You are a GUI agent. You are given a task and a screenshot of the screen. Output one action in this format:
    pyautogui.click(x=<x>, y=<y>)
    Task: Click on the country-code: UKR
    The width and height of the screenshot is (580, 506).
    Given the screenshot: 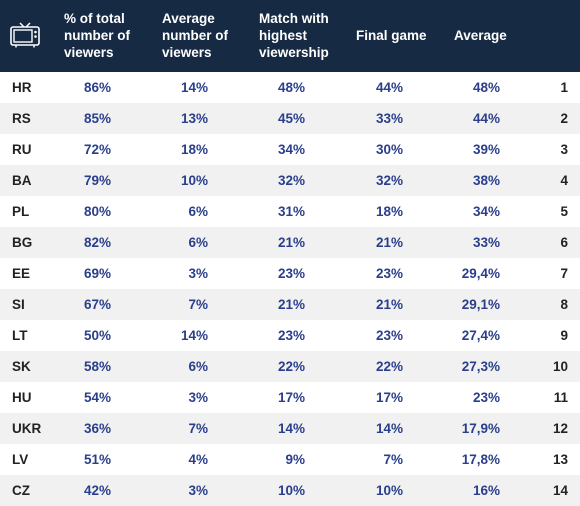 What is the action you would take?
    pyautogui.click(x=27, y=428)
    